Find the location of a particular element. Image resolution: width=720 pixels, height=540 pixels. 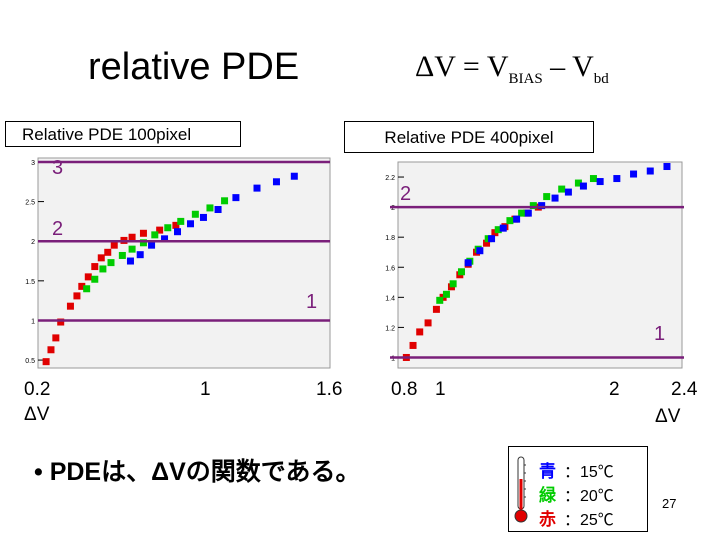

x-label-1-left: 1 is located at coordinates (205, 389).